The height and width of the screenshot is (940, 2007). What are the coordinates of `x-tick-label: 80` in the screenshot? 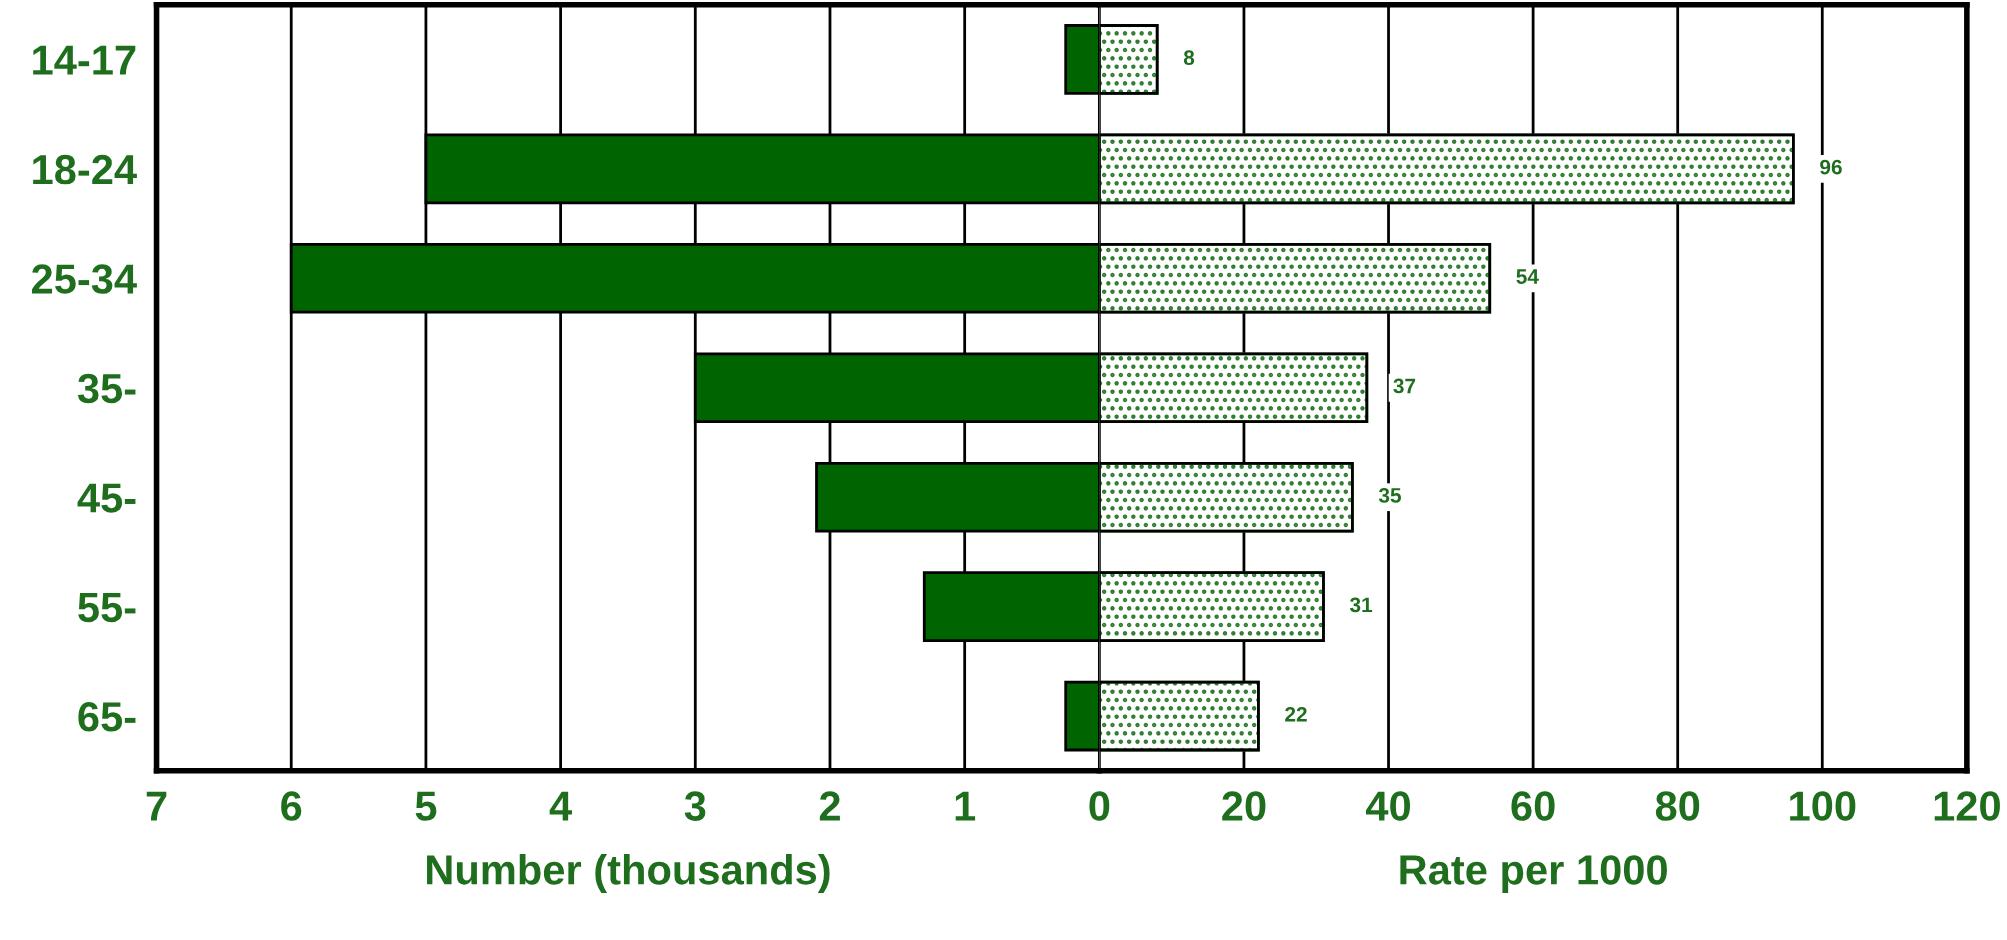 It's located at (1677, 806).